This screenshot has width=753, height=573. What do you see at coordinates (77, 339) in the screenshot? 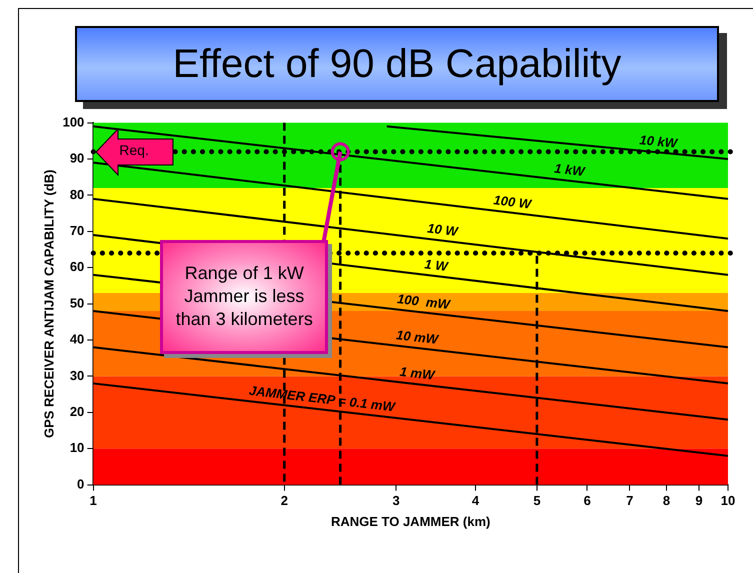
I see `y-tick-label: 40` at bounding box center [77, 339].